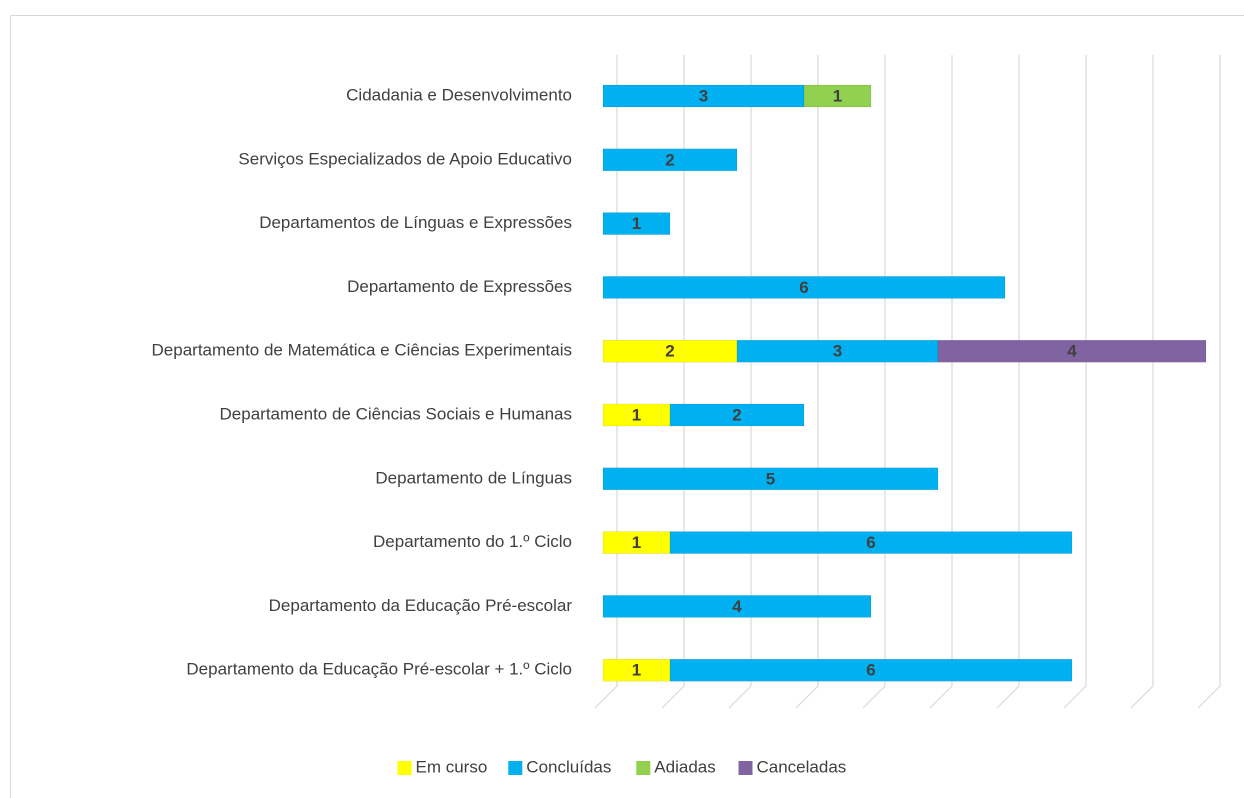 Image resolution: width=1244 pixels, height=798 pixels. Describe the element at coordinates (684, 766) in the screenshot. I see `legend-label: Adiadas` at that location.